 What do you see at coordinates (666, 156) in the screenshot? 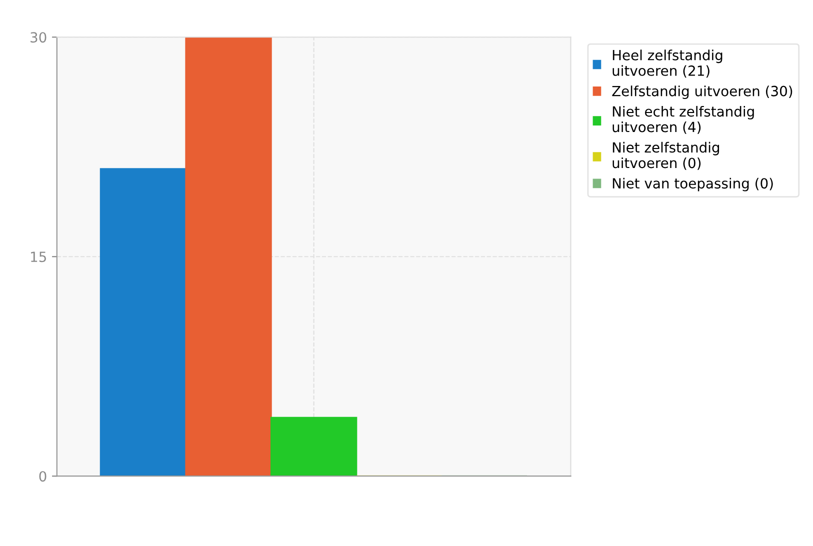
I see `legend-label: Niet zelfstandig uitvoeren (0)` at bounding box center [666, 156].